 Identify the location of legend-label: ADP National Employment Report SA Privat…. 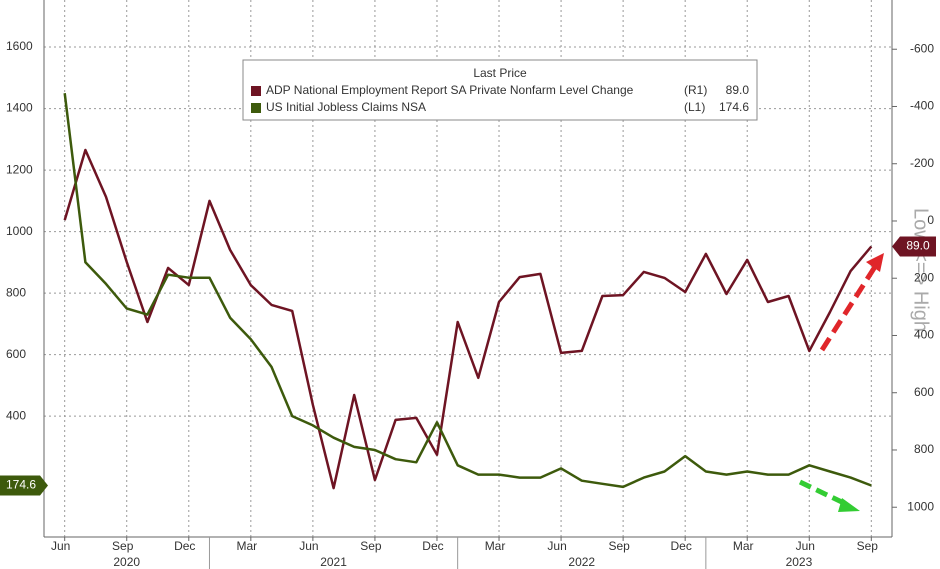
(450, 90).